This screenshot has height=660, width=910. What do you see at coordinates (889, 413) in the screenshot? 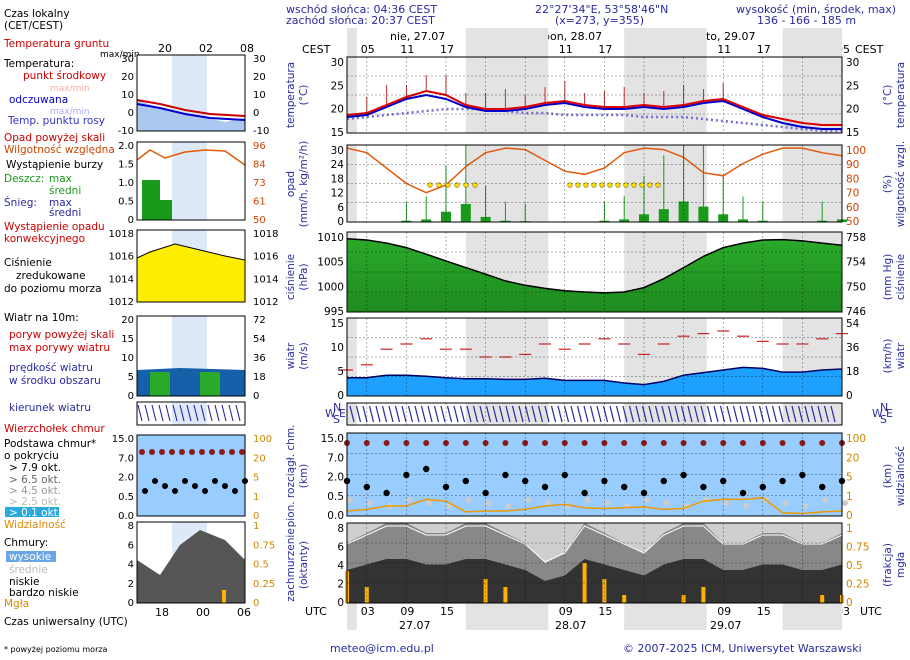
I see `compass-letter: E` at bounding box center [889, 413].